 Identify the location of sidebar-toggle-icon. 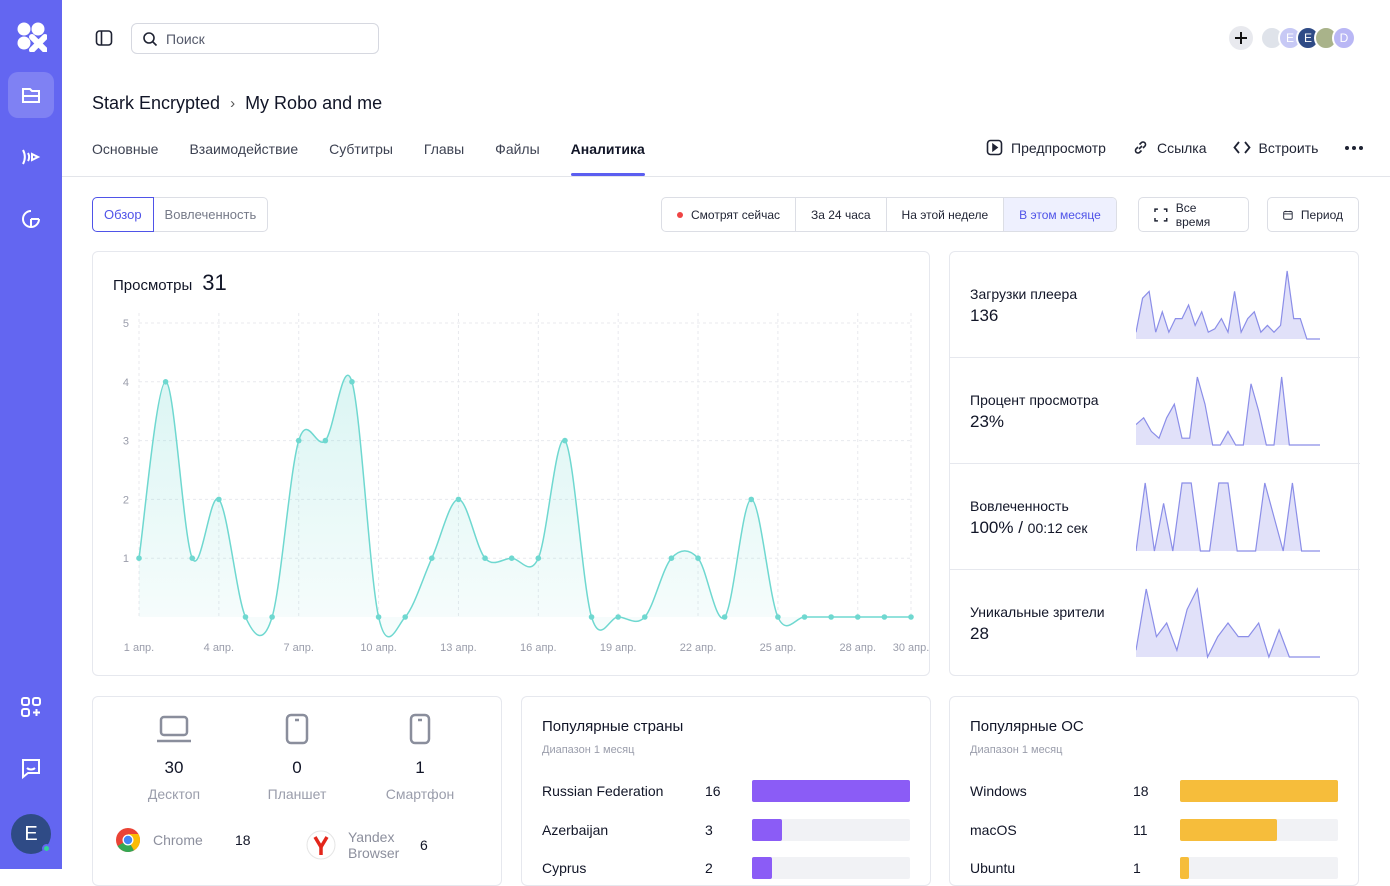
(104, 38).